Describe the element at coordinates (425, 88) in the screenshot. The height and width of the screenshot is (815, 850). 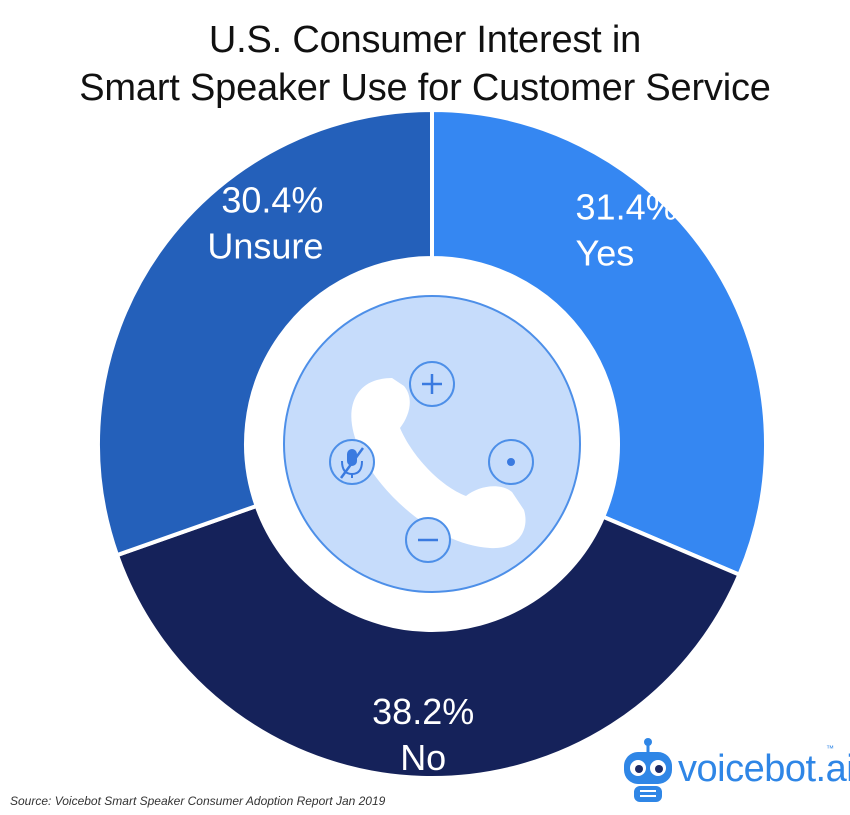
I see `chart-title-line-2: Smart Speaker Use for Customer Service` at that location.